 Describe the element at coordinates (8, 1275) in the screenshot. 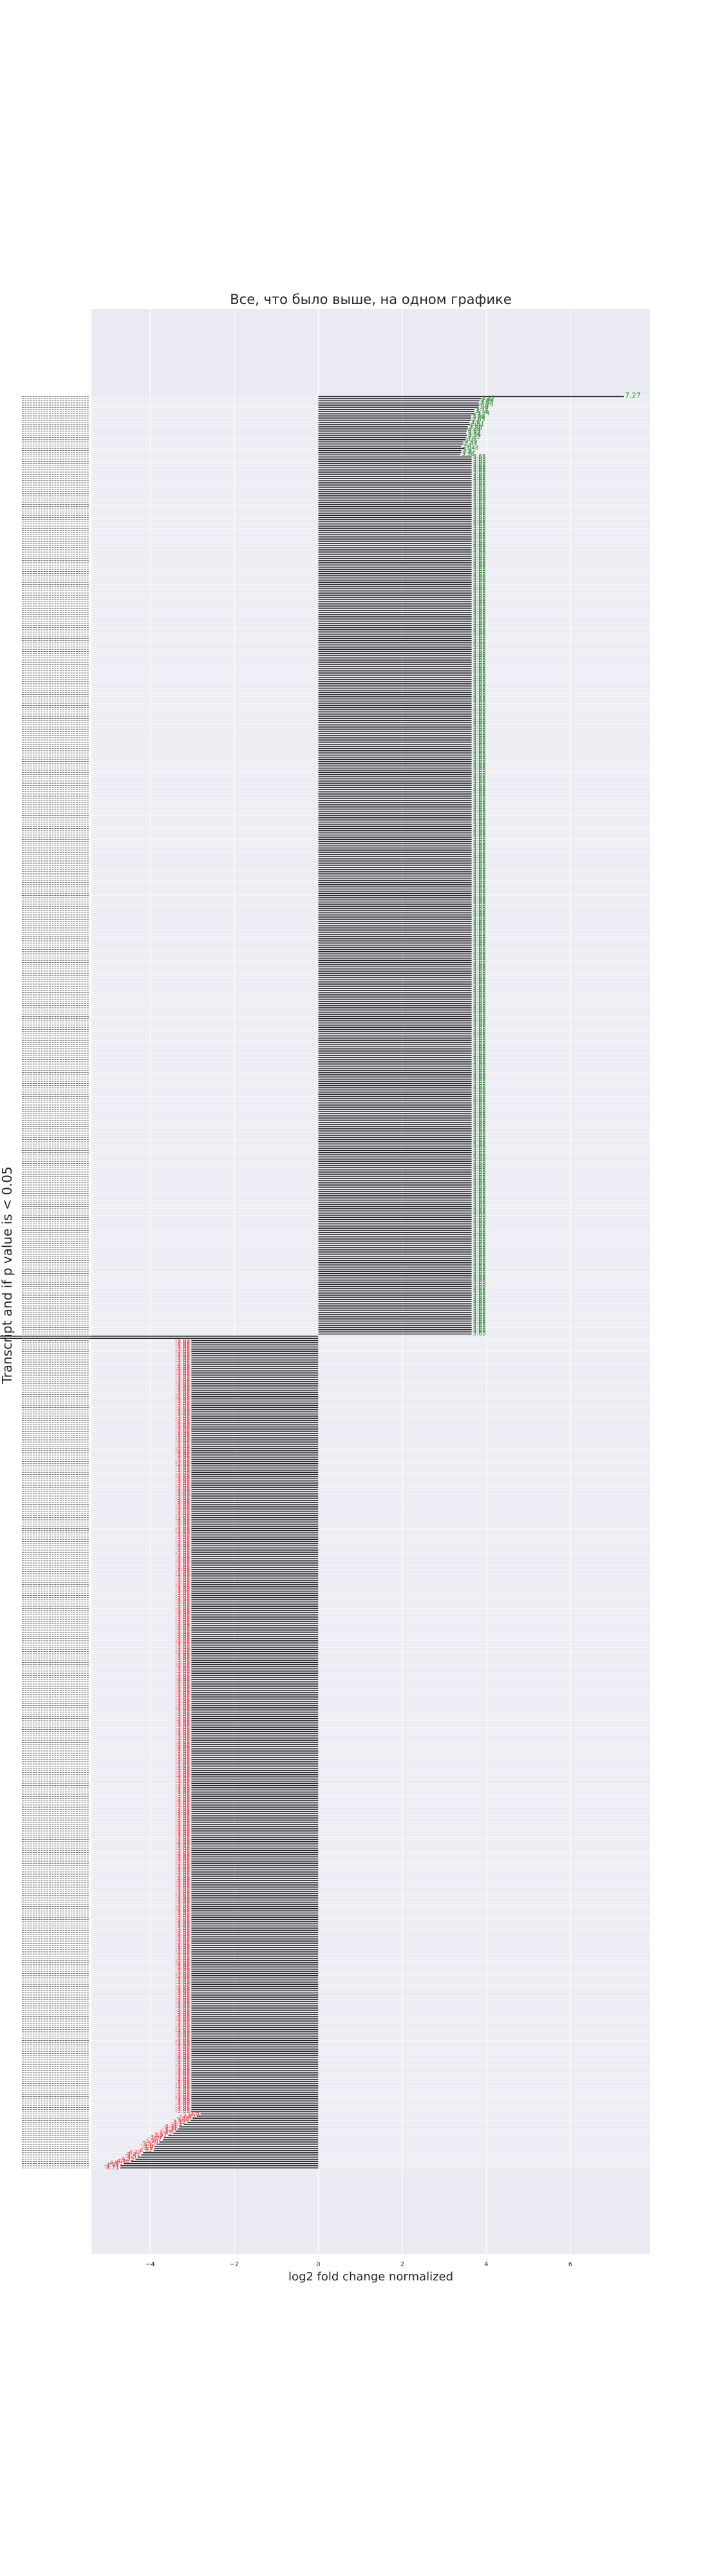

I see `y-axis-label: Transcript and if p value is < 0.05` at that location.